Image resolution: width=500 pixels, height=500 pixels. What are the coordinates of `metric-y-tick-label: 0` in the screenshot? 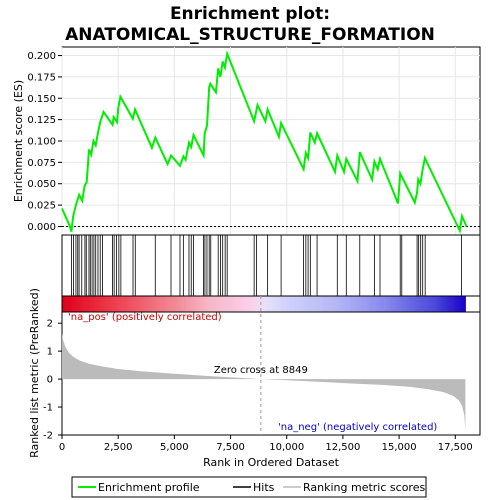 It's located at (50, 380).